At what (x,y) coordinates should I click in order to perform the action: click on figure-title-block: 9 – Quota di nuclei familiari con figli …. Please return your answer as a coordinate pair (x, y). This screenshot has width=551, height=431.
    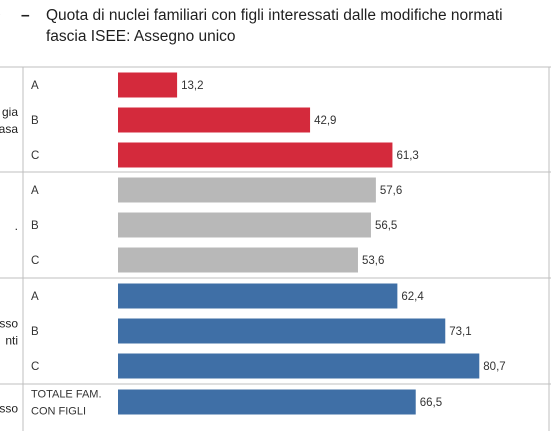
    Looking at the image, I should click on (275, 24).